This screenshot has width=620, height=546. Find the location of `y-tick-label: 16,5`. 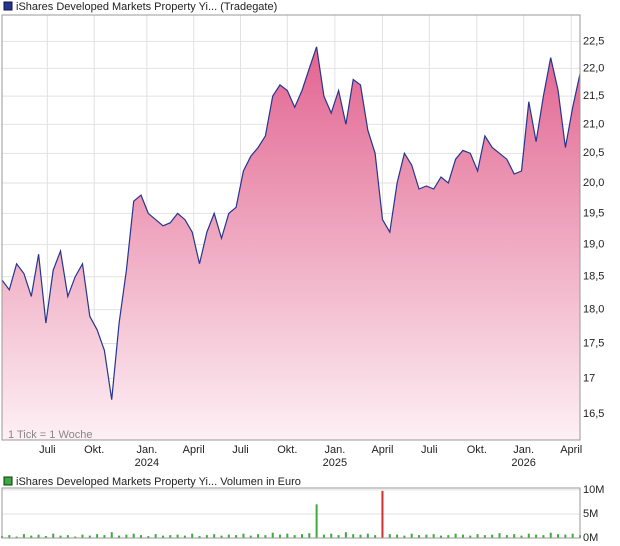

y-tick-label: 16,5 is located at coordinates (593, 414).